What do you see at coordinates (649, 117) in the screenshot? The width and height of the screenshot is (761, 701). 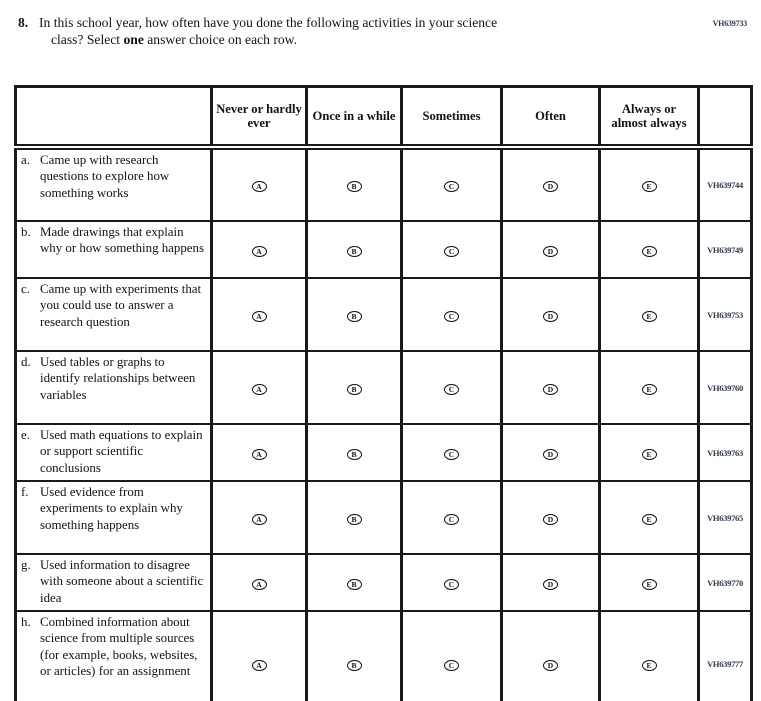 I see `header-always: Always or almost always` at bounding box center [649, 117].